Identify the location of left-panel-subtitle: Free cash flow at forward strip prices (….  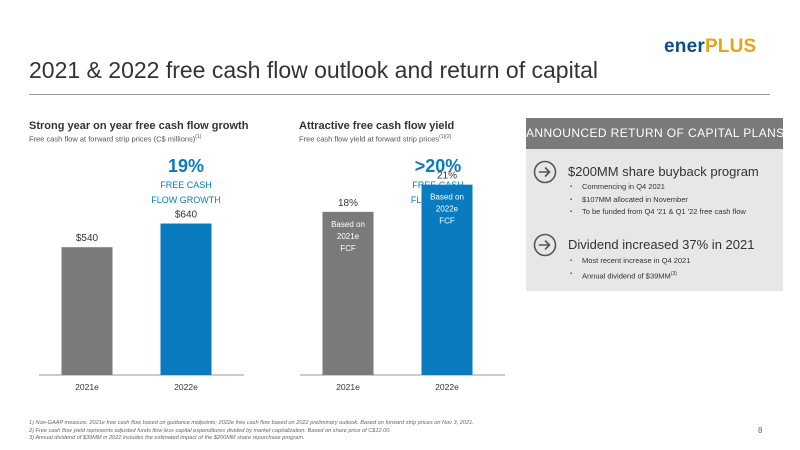
(115, 139).